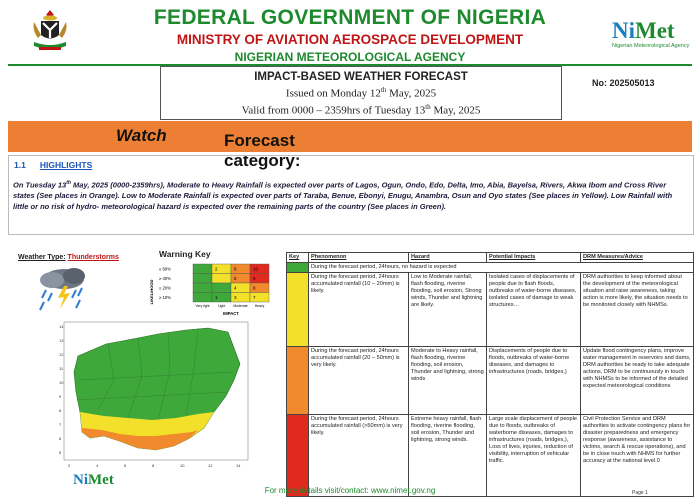 This screenshot has width=700, height=500. I want to click on likelihood-label: LIKELIHOOD, so click(151, 292).